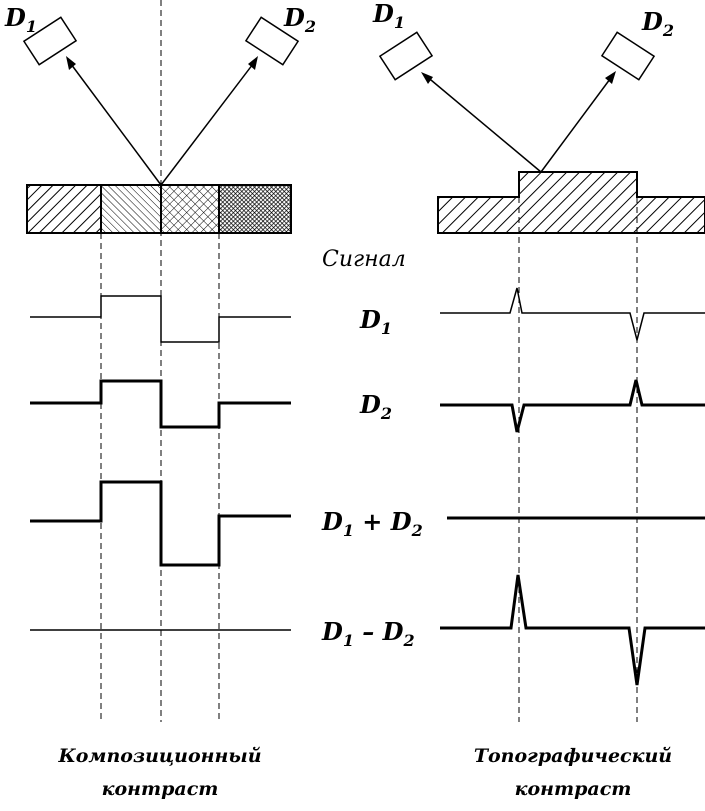 This screenshot has width=705, height=811. I want to click on right-detector-d2: D2, so click(637, 44).